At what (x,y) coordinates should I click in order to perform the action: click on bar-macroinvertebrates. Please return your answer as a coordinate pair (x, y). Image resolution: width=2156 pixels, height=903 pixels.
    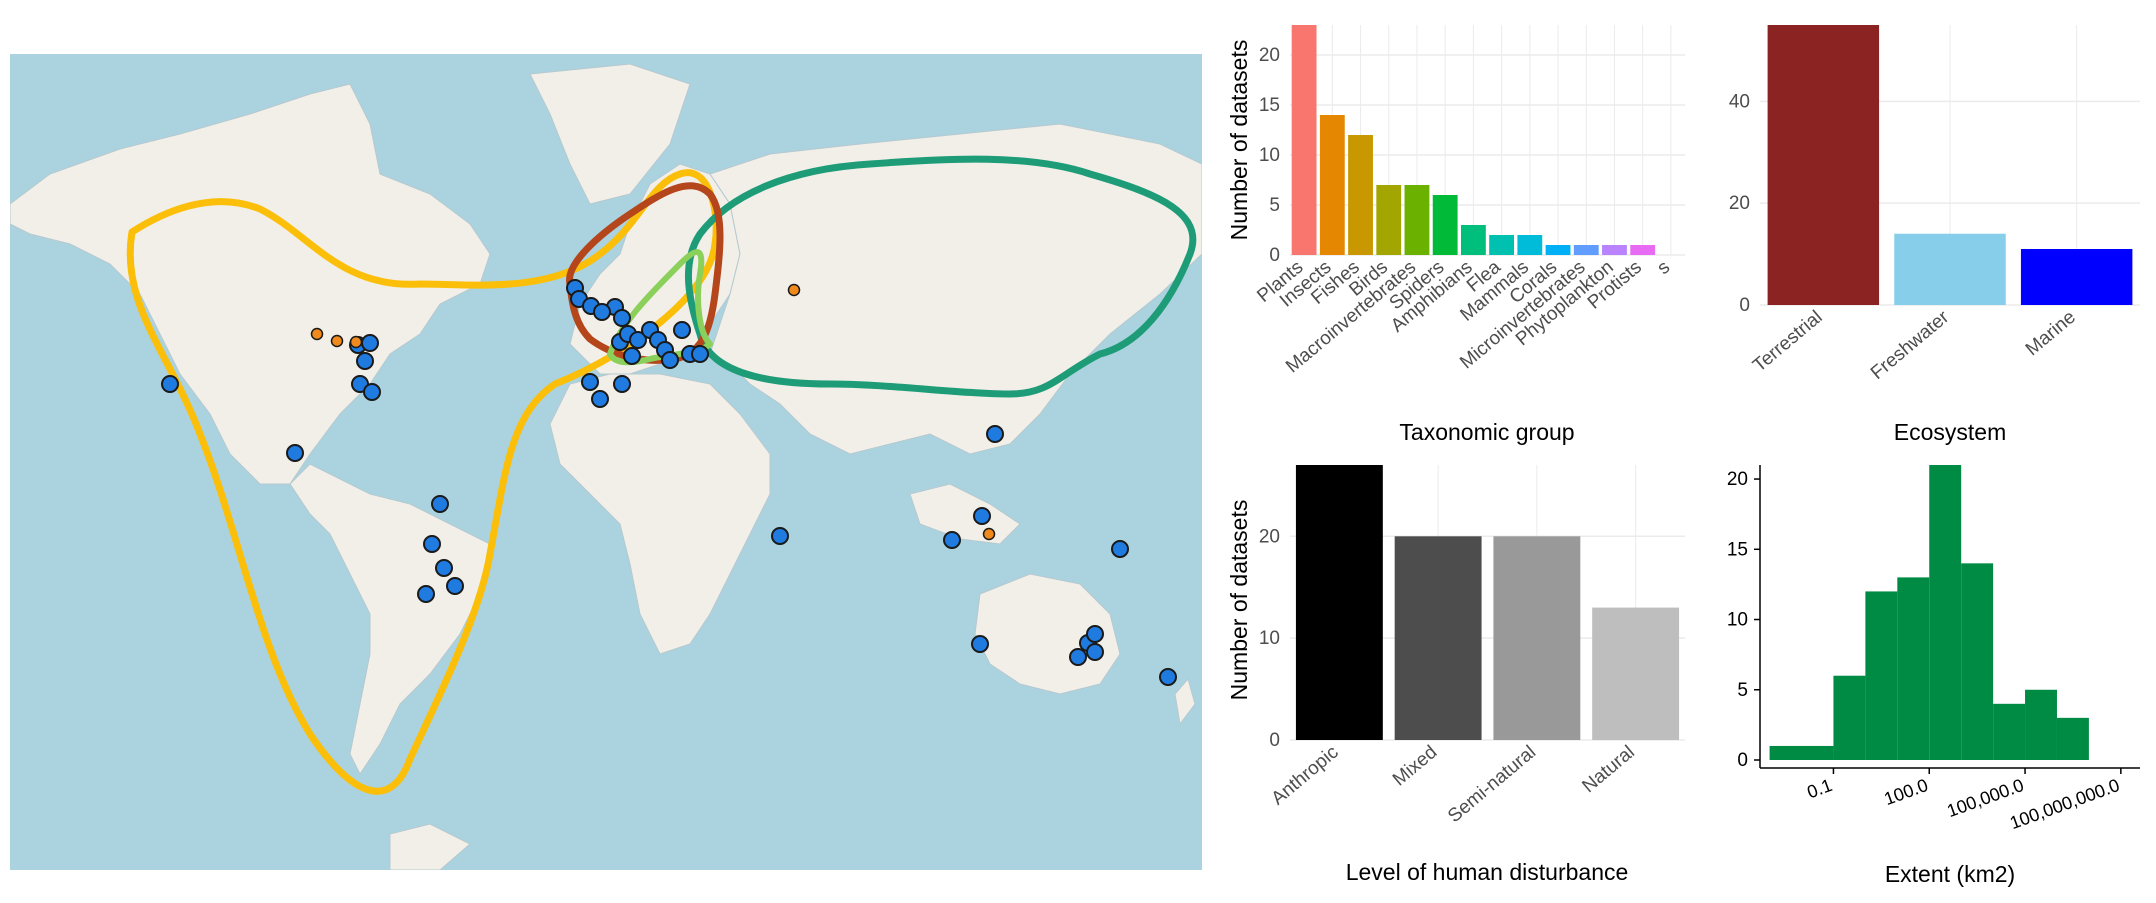
    Looking at the image, I should click on (1417, 220).